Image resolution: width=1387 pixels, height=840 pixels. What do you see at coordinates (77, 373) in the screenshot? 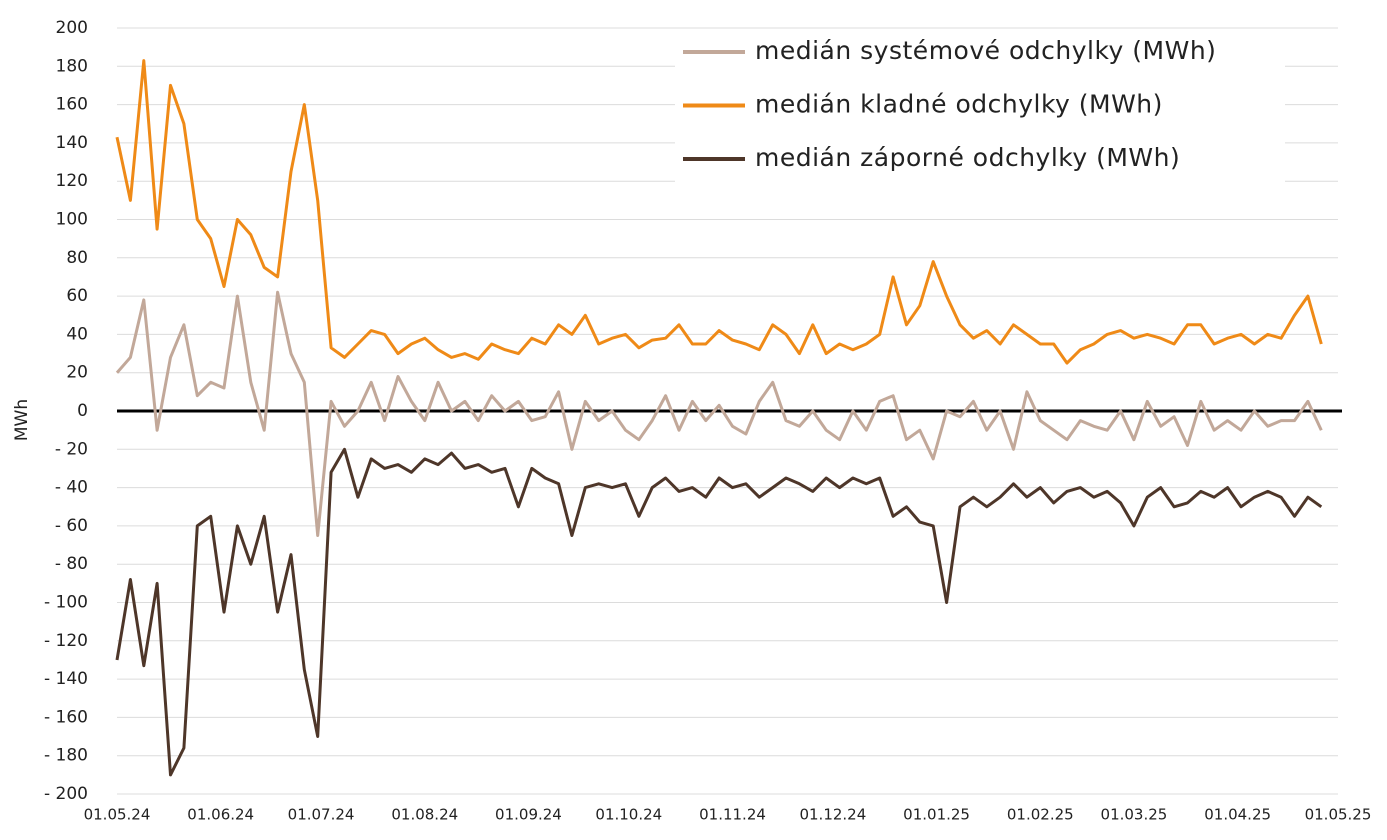
I see `y-tick-label: 20` at bounding box center [77, 373].